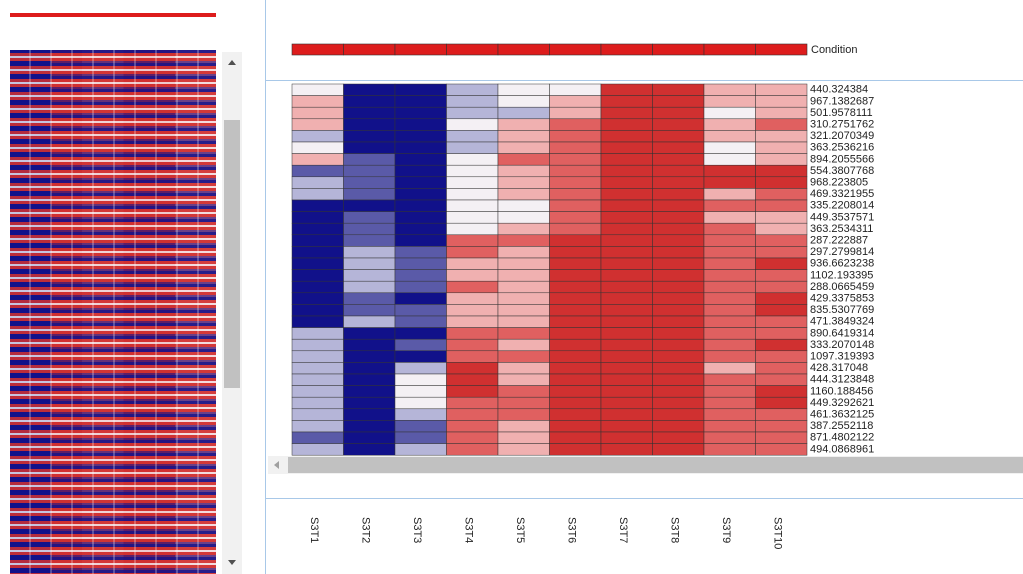  Describe the element at coordinates (842, 438) in the screenshot. I see `row-label: 871.4802122` at that location.